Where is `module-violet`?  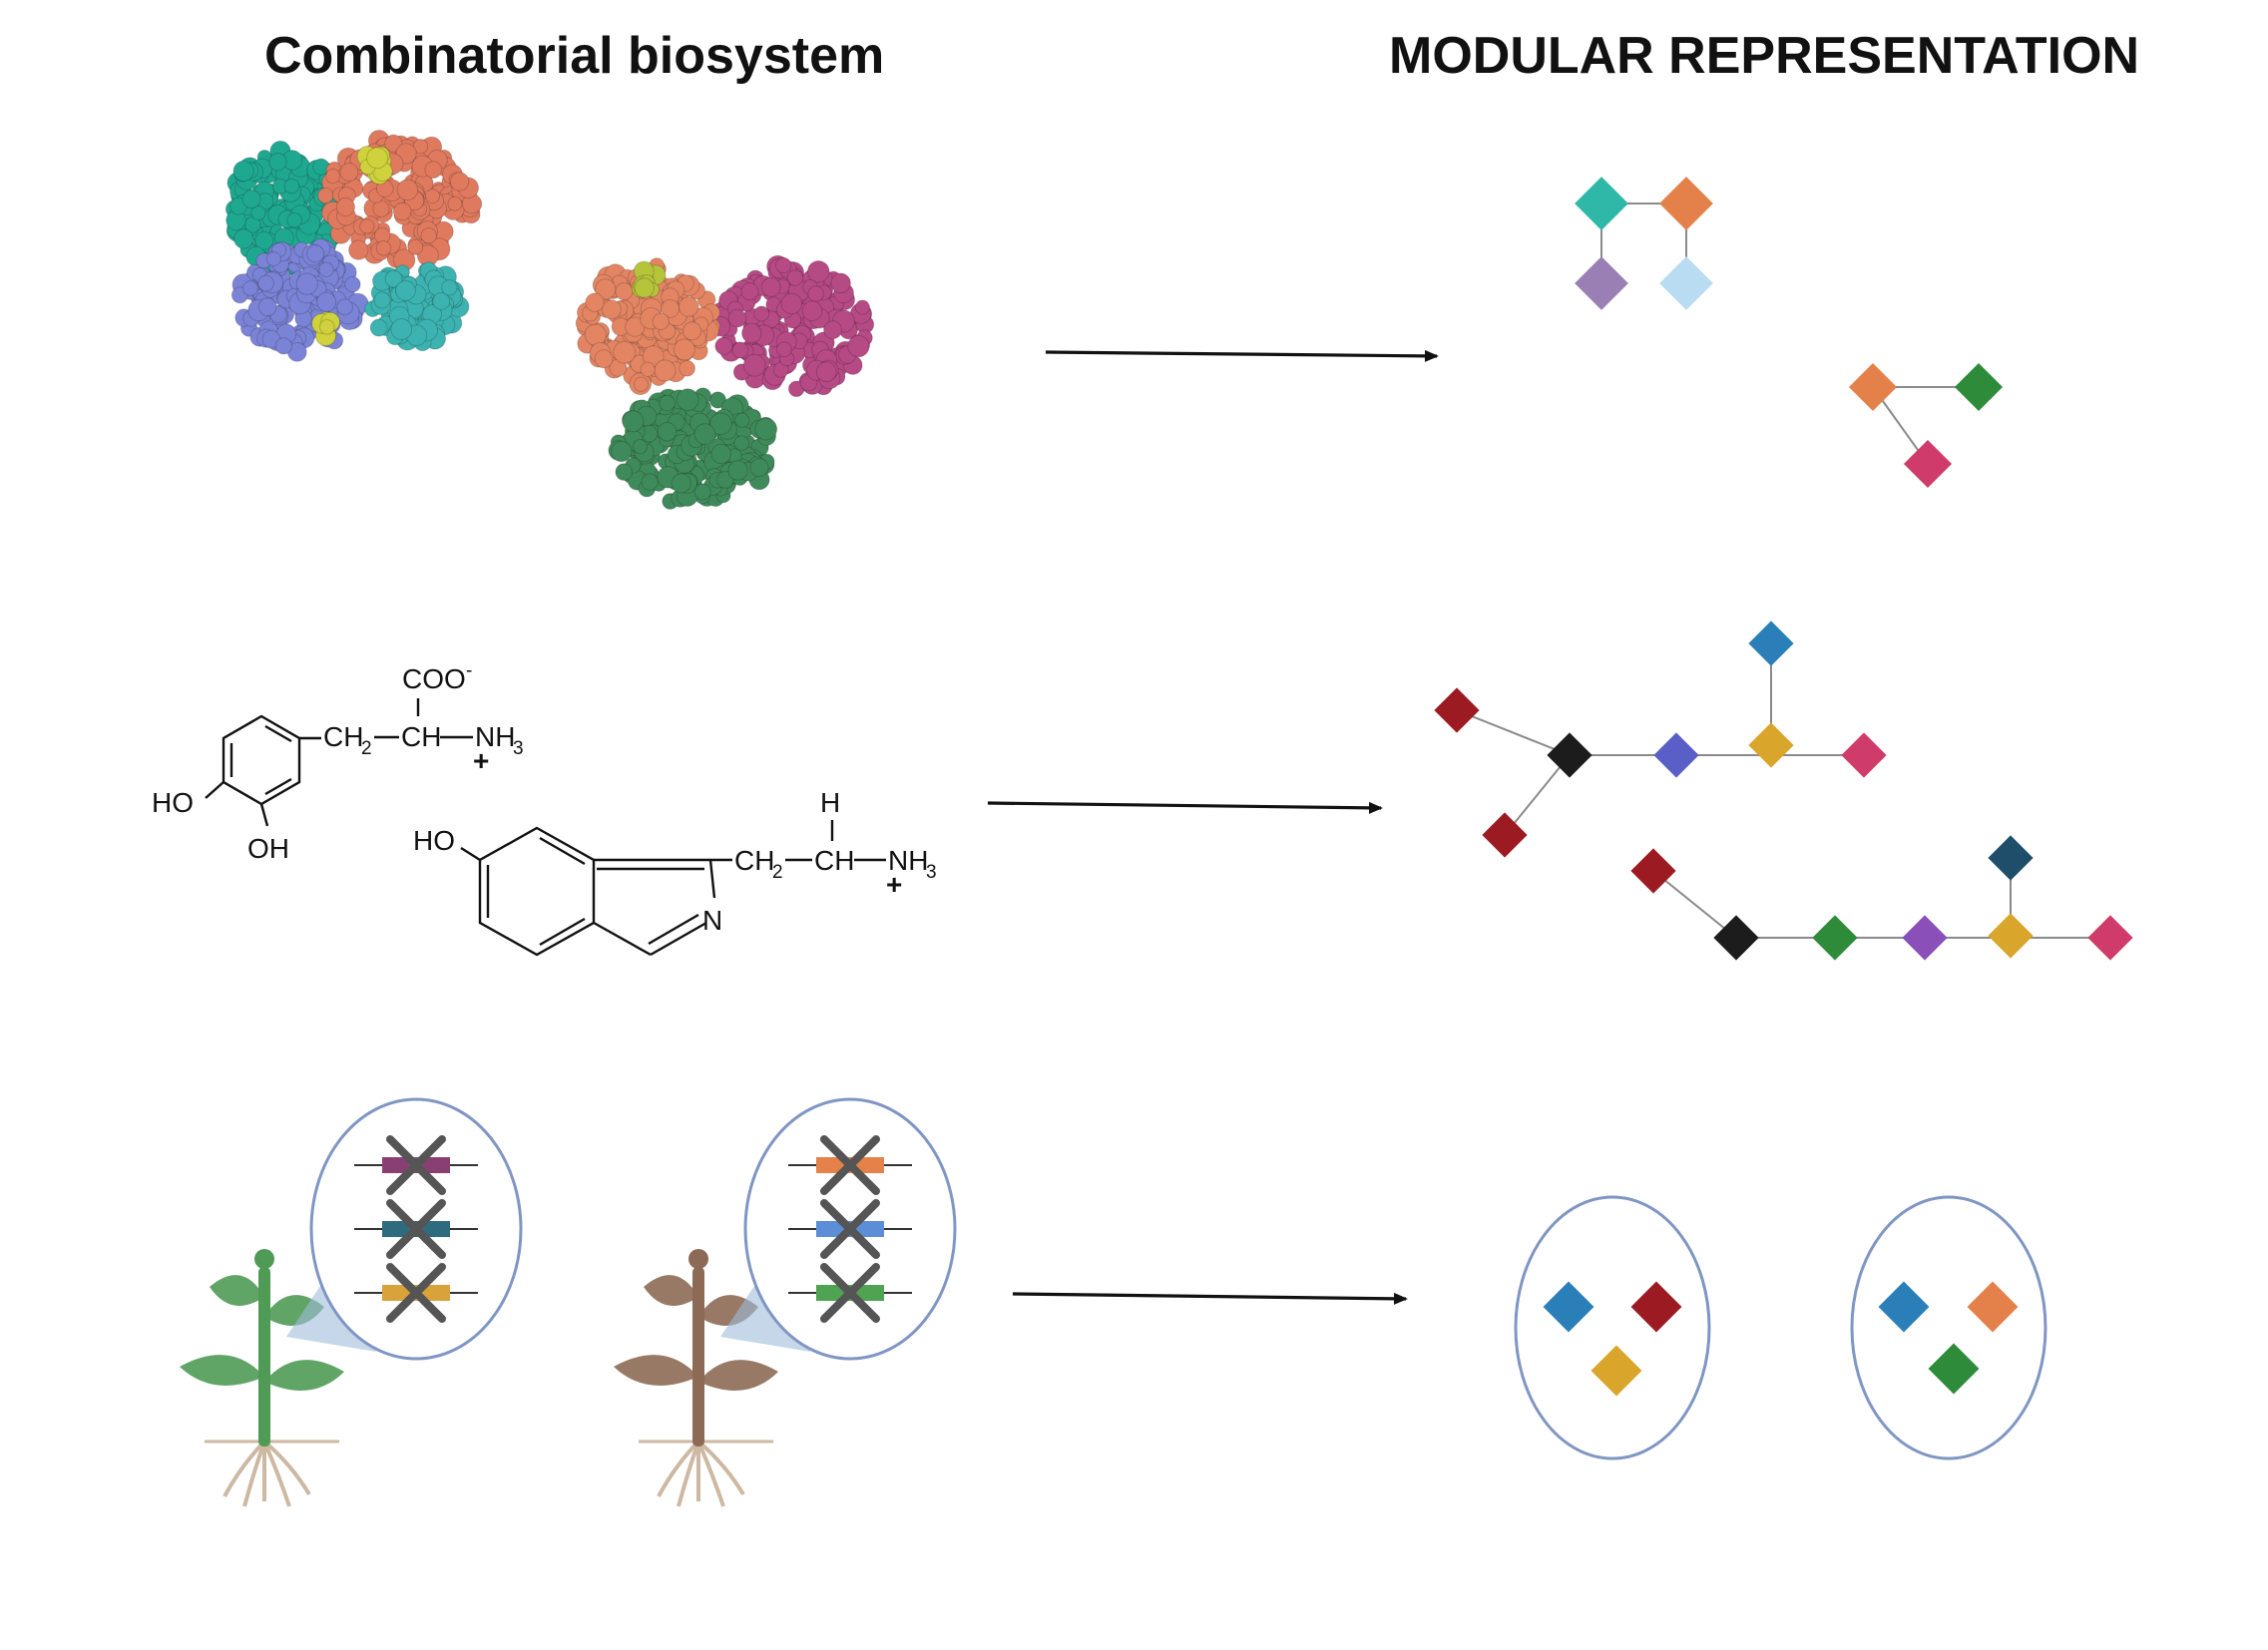
module-violet is located at coordinates (1925, 938).